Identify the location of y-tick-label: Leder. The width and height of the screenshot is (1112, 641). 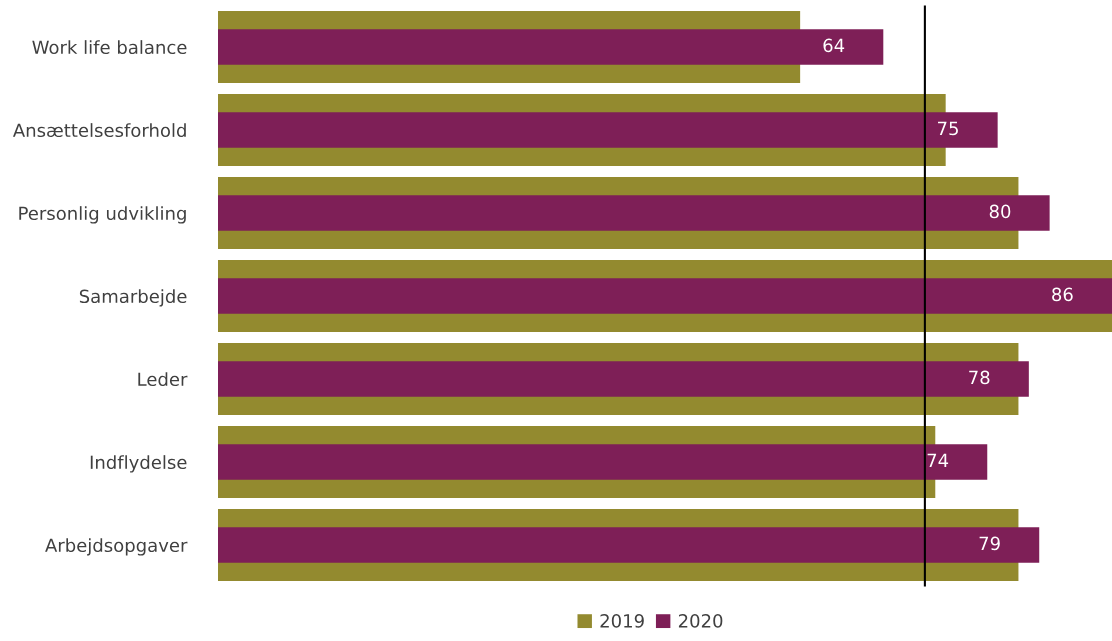
(163, 379).